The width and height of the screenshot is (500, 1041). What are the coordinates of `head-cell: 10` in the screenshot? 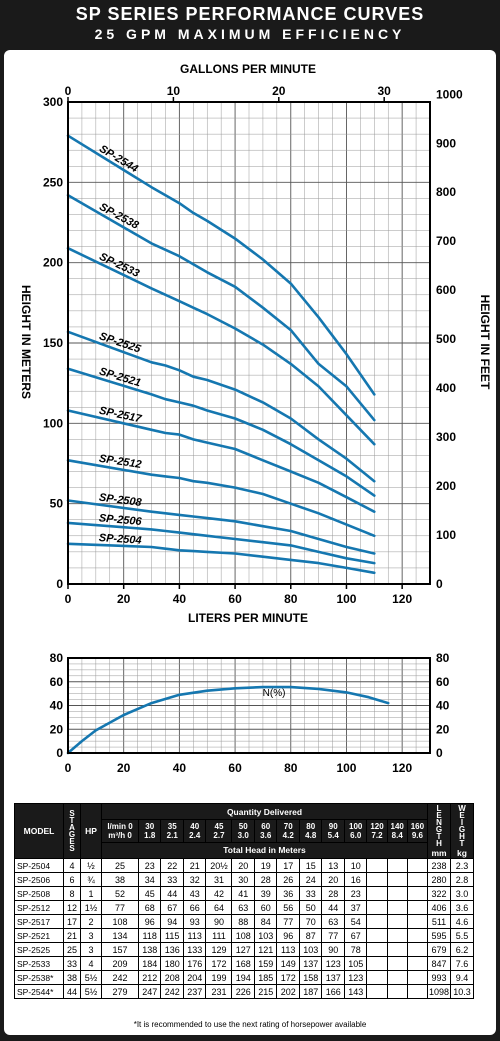 It's located at (355, 865).